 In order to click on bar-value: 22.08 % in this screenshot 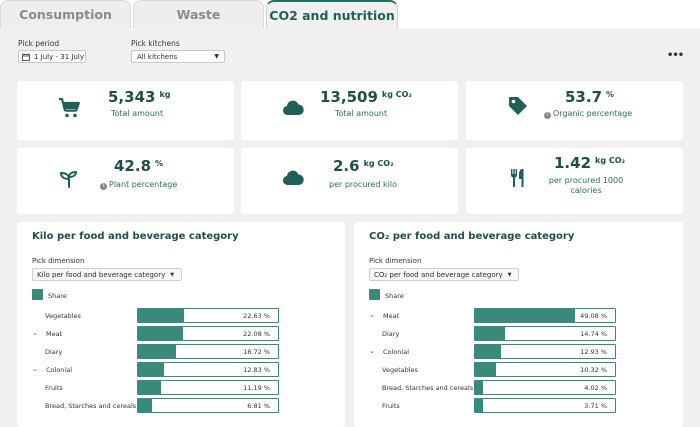, I will do `click(256, 334)`.